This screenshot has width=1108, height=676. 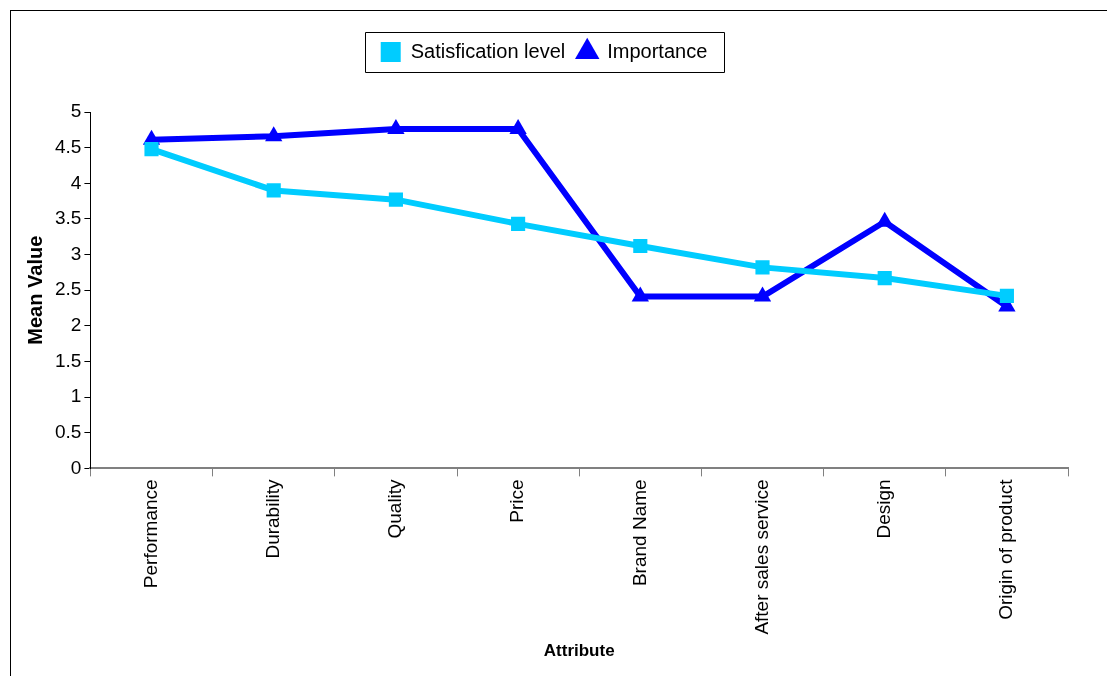 What do you see at coordinates (76, 396) in the screenshot?
I see `y-tick-label: 1` at bounding box center [76, 396].